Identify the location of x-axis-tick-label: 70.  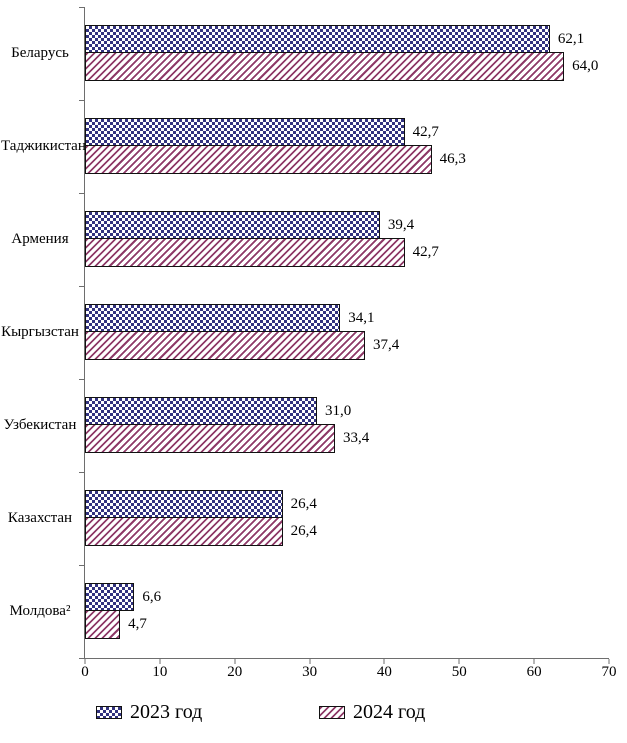
(609, 672).